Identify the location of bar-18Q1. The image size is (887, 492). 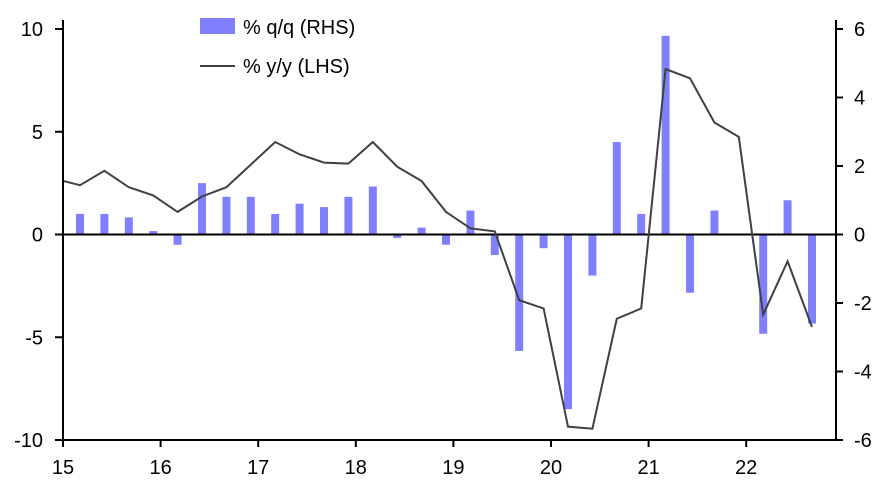
(372, 210).